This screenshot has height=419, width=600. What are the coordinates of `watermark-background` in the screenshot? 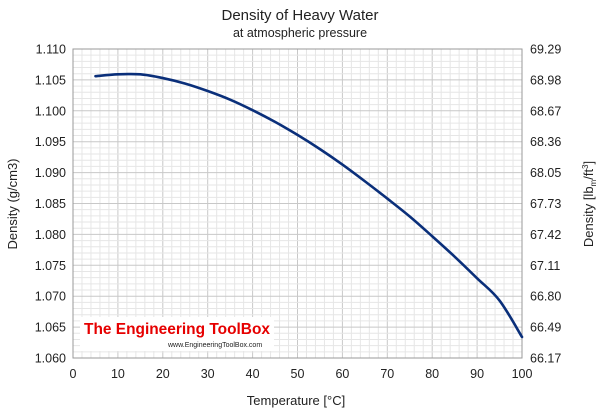 It's located at (177, 334).